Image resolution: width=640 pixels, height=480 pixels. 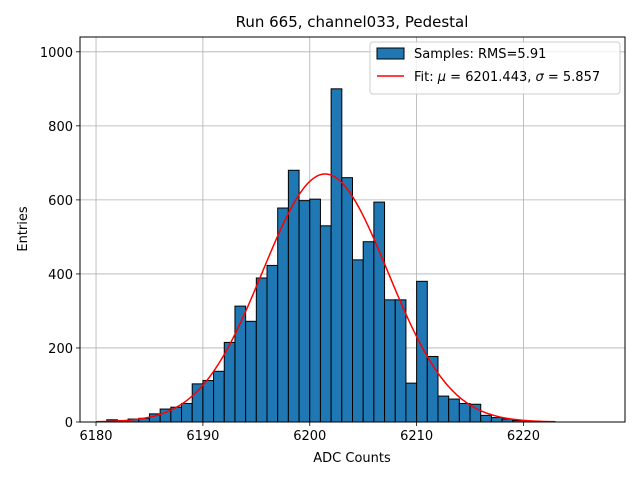 What do you see at coordinates (60, 238) in the screenshot?
I see `y-axis-ticks: 0 200 400 600 800 1000` at bounding box center [60, 238].